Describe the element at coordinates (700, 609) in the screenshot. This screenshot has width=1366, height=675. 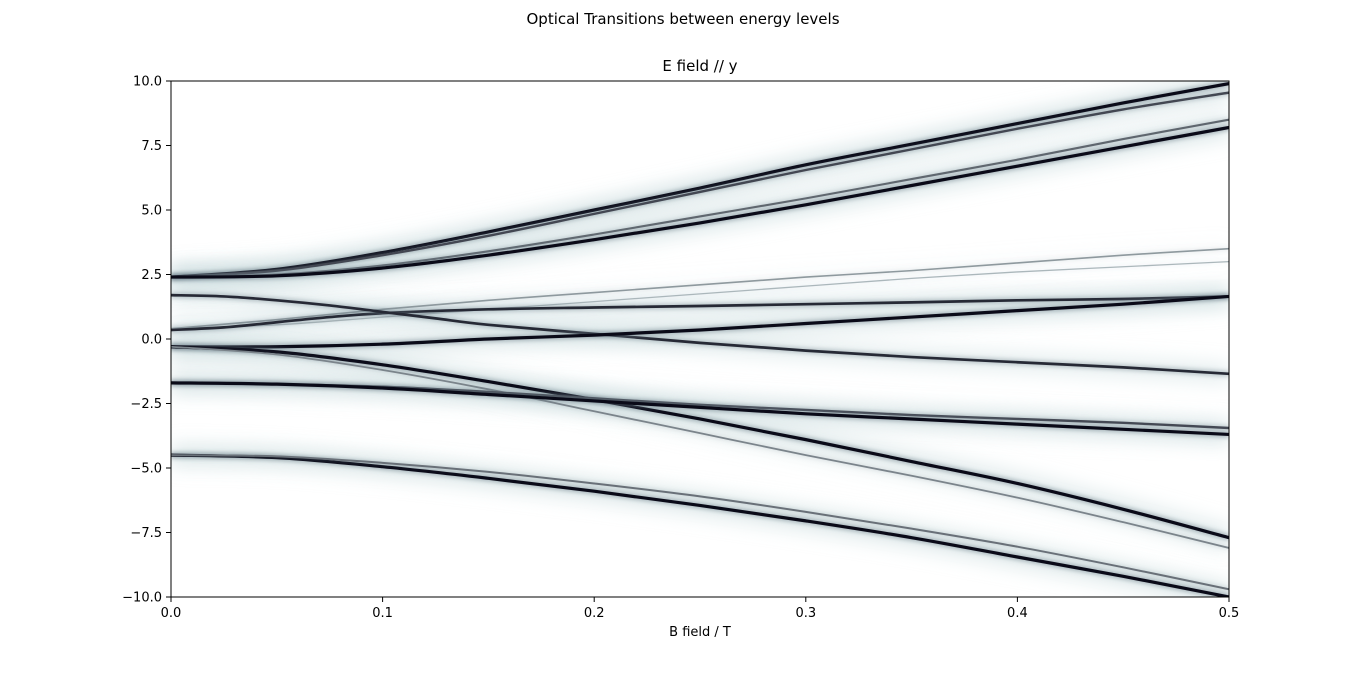
I see `x-axis-ticks: 0.0 0.1 0.2 0.3 0.4 0.5` at that location.